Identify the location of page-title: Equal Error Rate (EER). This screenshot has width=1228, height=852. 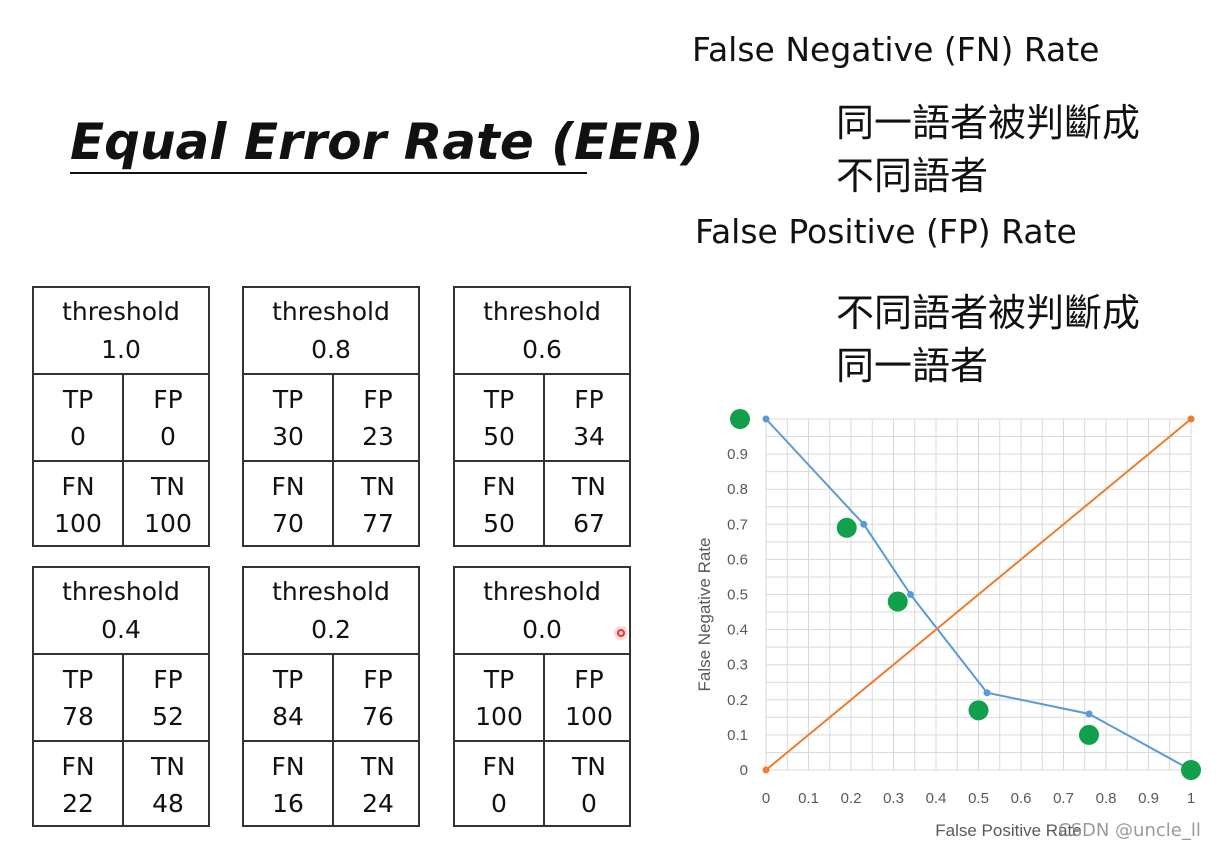
(387, 142).